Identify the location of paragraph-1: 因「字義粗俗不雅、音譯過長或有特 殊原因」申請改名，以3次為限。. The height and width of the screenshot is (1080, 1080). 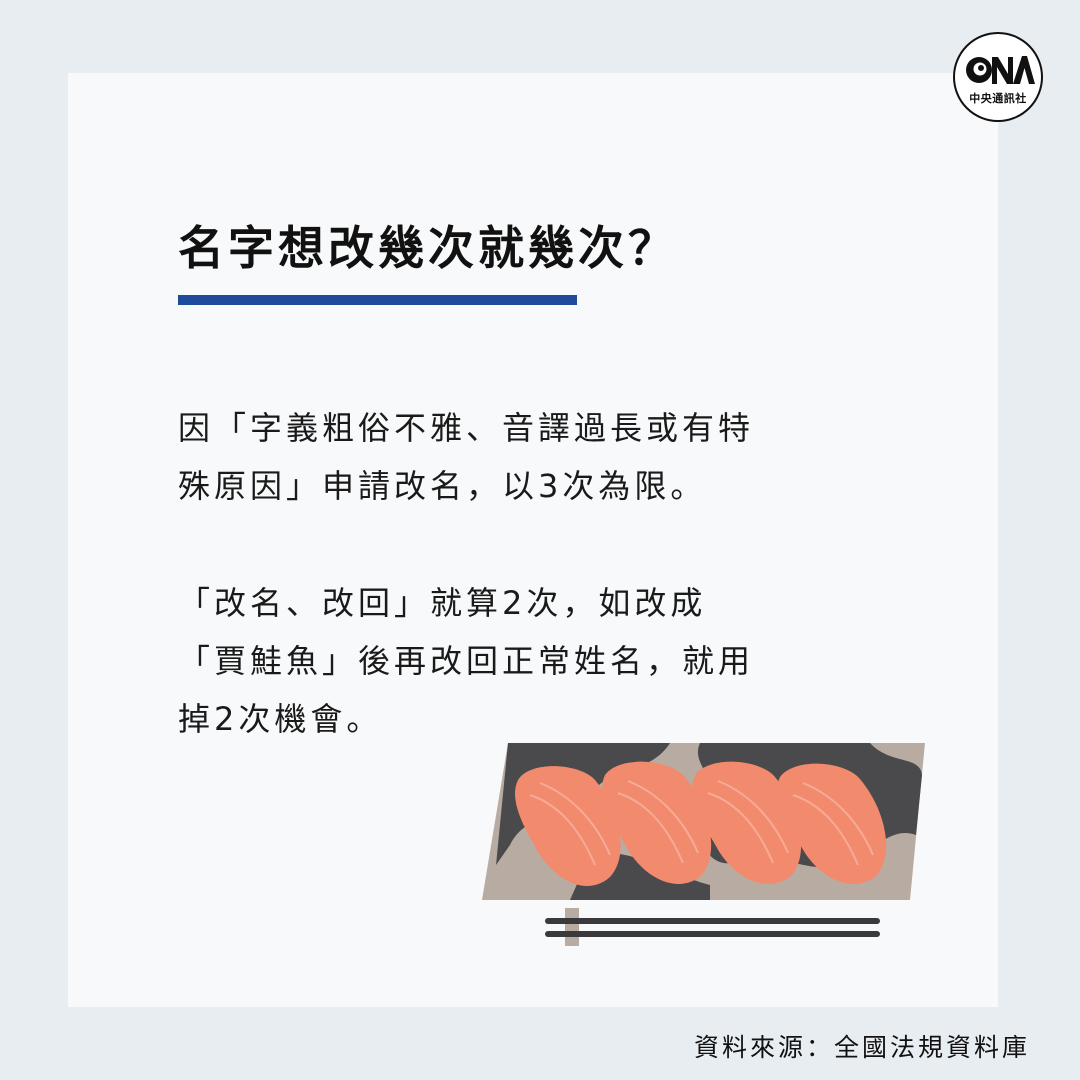
(466, 457).